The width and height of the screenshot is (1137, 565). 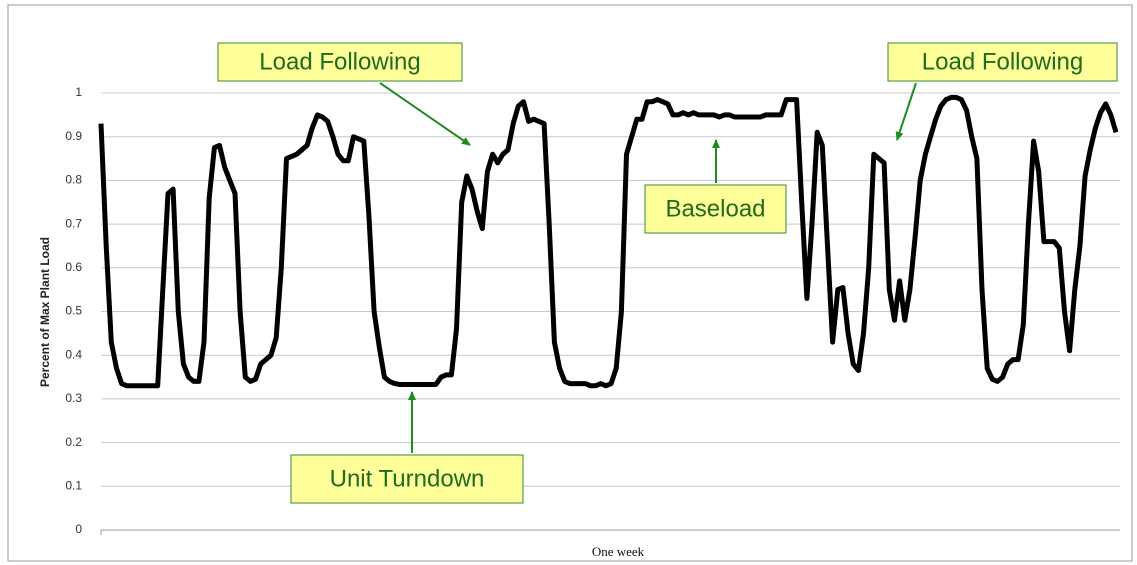 What do you see at coordinates (618, 551) in the screenshot?
I see `x-axis-label: One week` at bounding box center [618, 551].